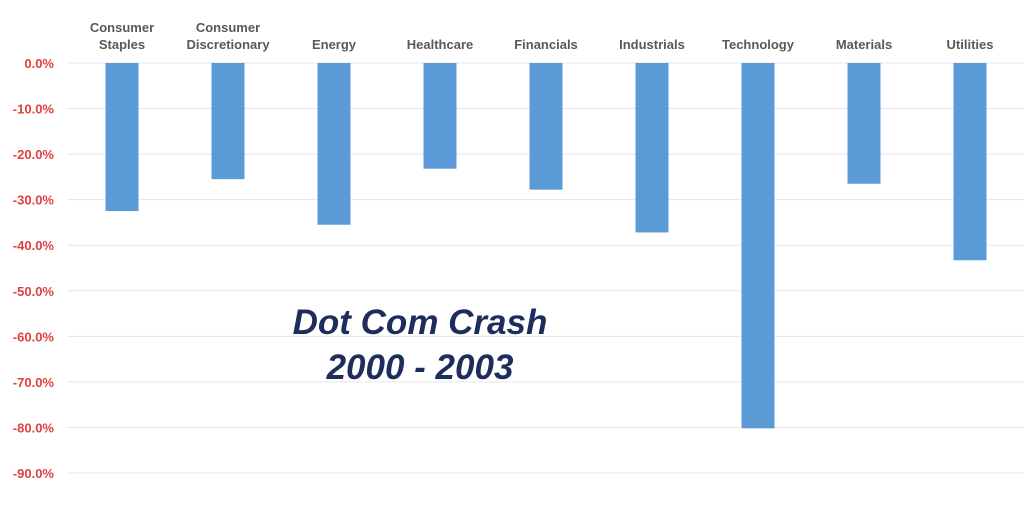 Image resolution: width=1024 pixels, height=505 pixels. I want to click on y-tick-label: -10.0%, so click(34, 109).